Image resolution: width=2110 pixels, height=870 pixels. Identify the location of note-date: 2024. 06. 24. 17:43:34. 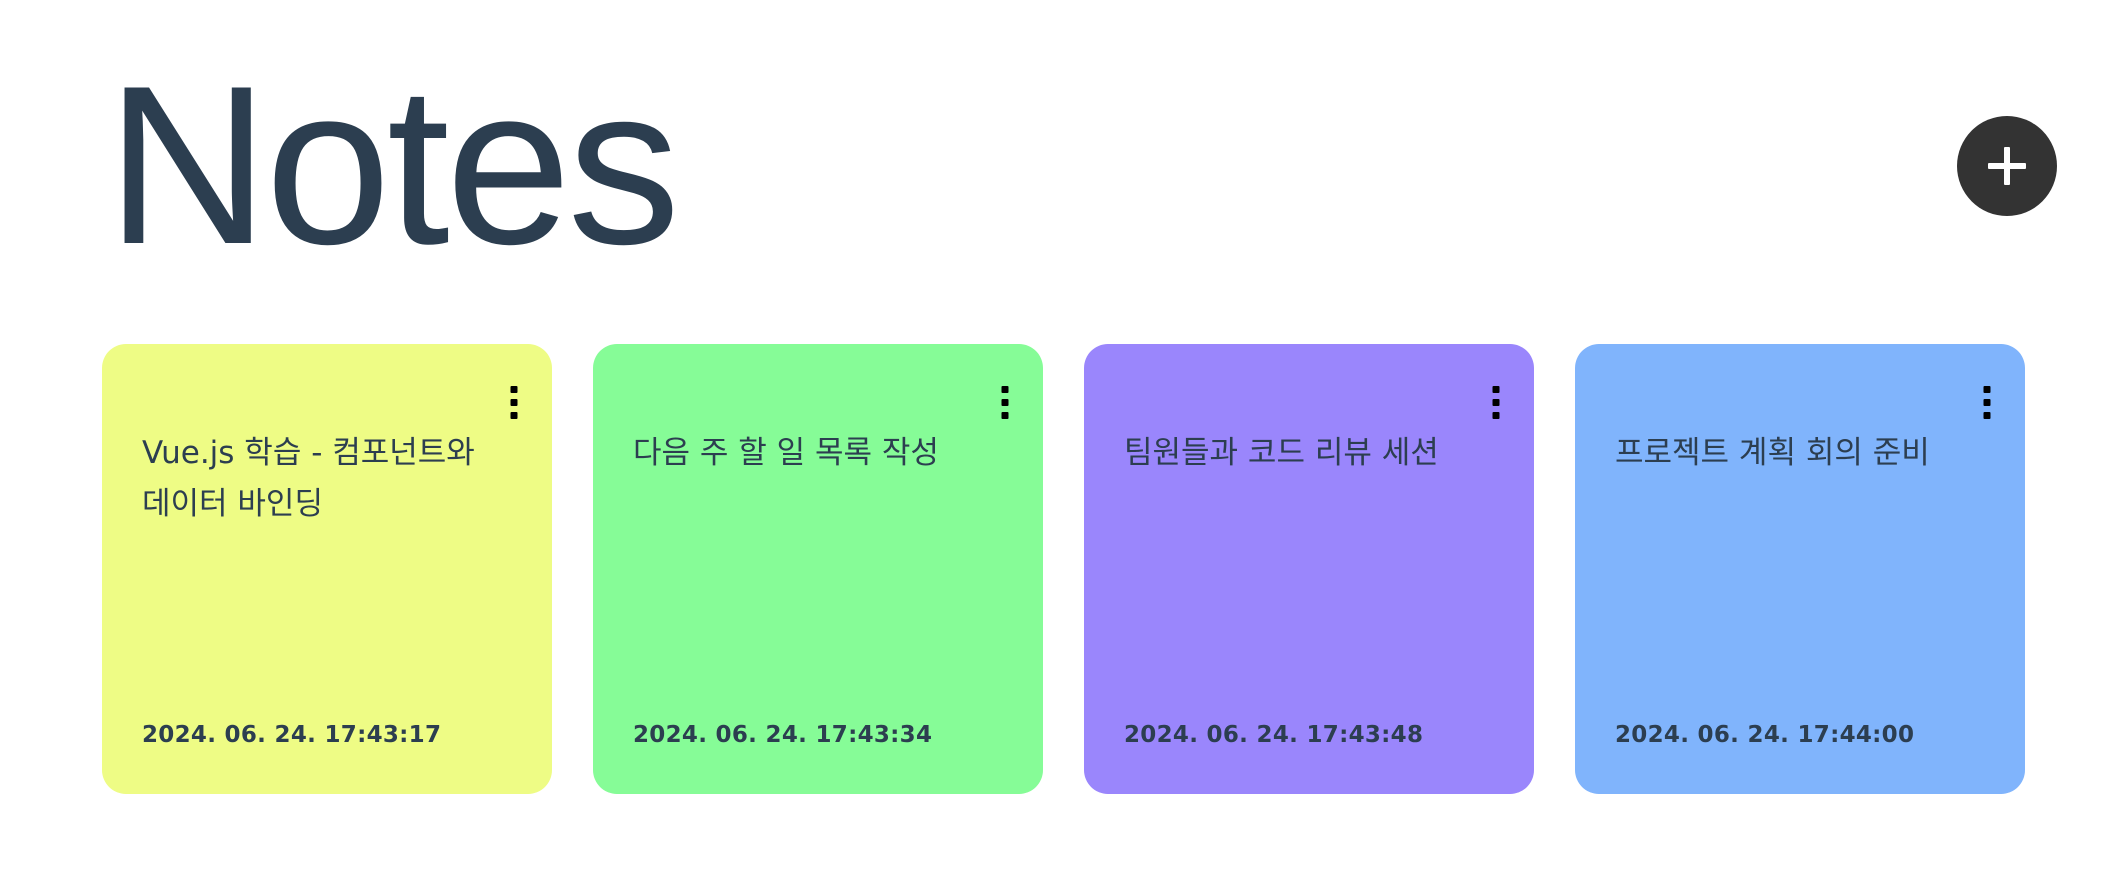
(783, 735).